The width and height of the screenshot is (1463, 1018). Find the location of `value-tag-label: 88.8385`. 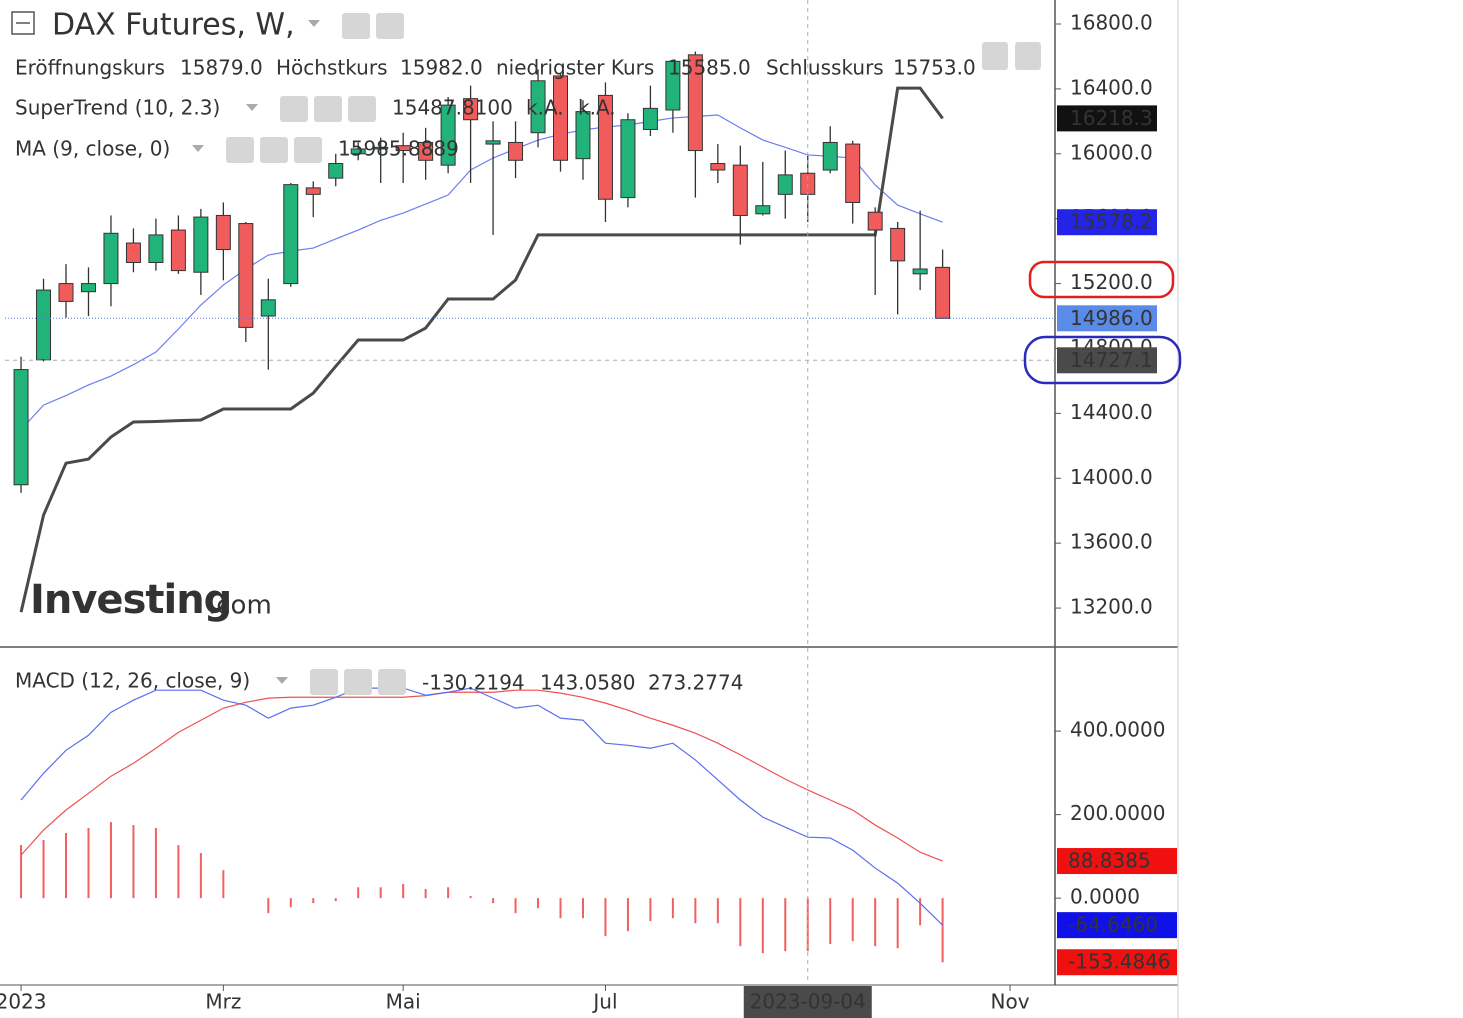

value-tag-label: 88.8385 is located at coordinates (1109, 861).